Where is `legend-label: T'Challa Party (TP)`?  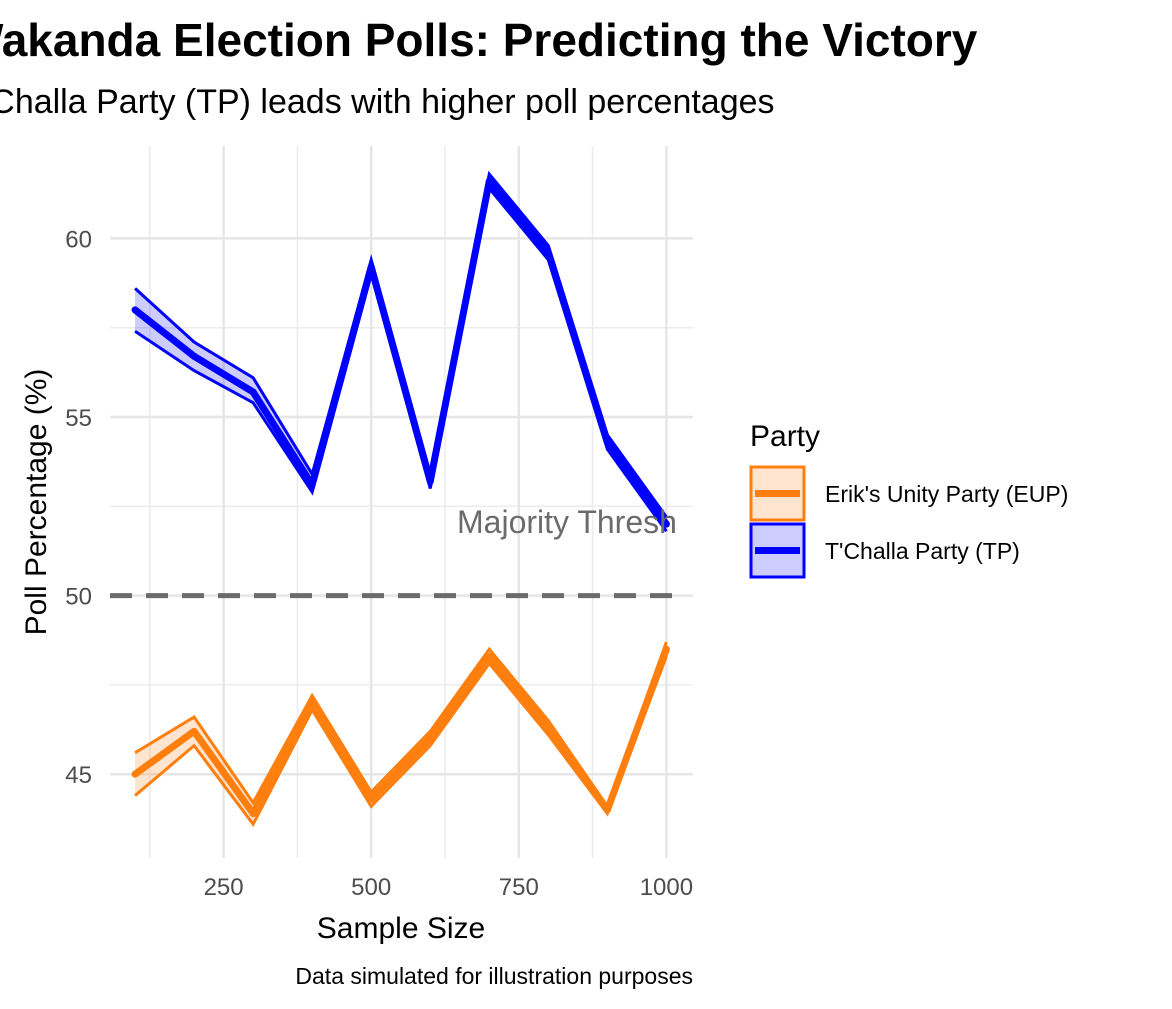
legend-label: T'Challa Party (TP) is located at coordinates (922, 551).